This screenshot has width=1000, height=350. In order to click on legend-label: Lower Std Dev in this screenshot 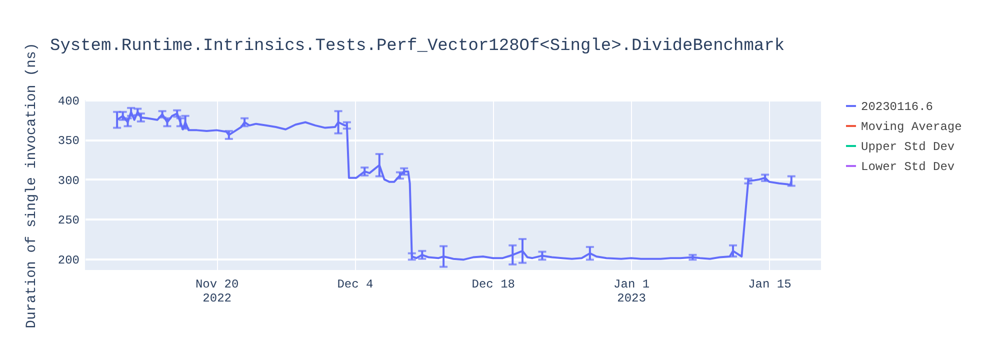, I will do `click(908, 167)`.